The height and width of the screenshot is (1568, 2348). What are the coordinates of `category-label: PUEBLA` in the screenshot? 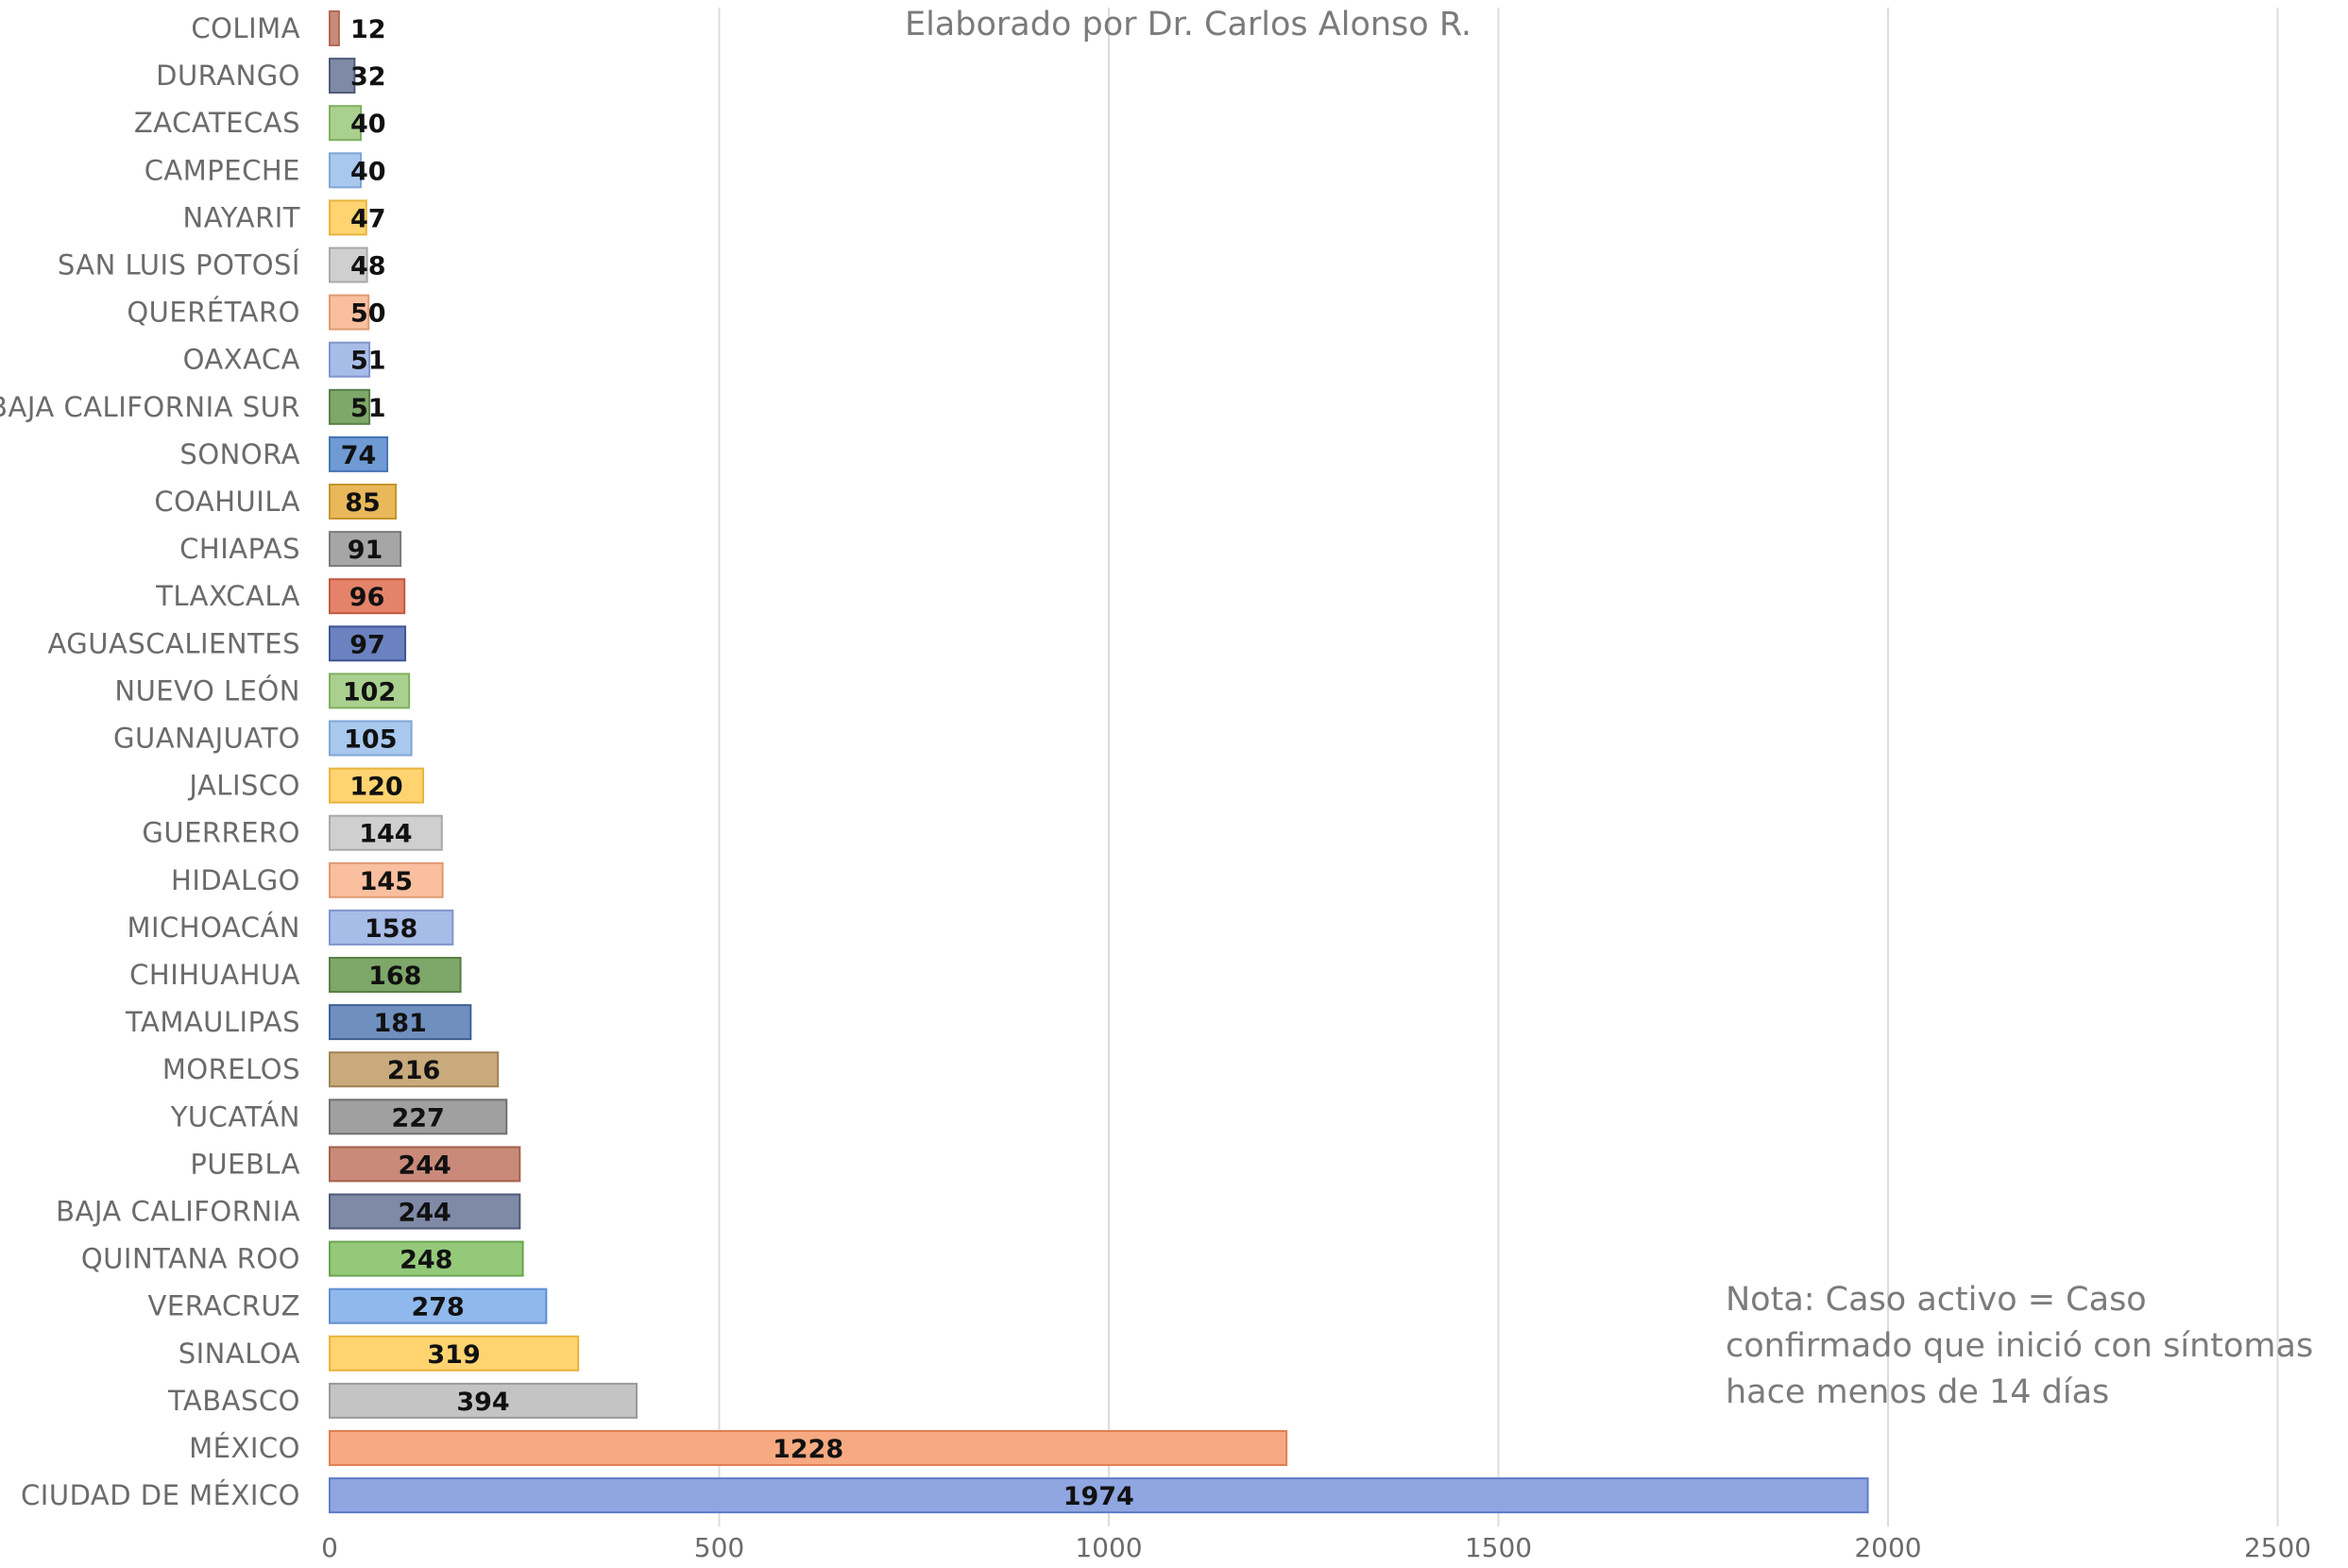 It's located at (245, 1164).